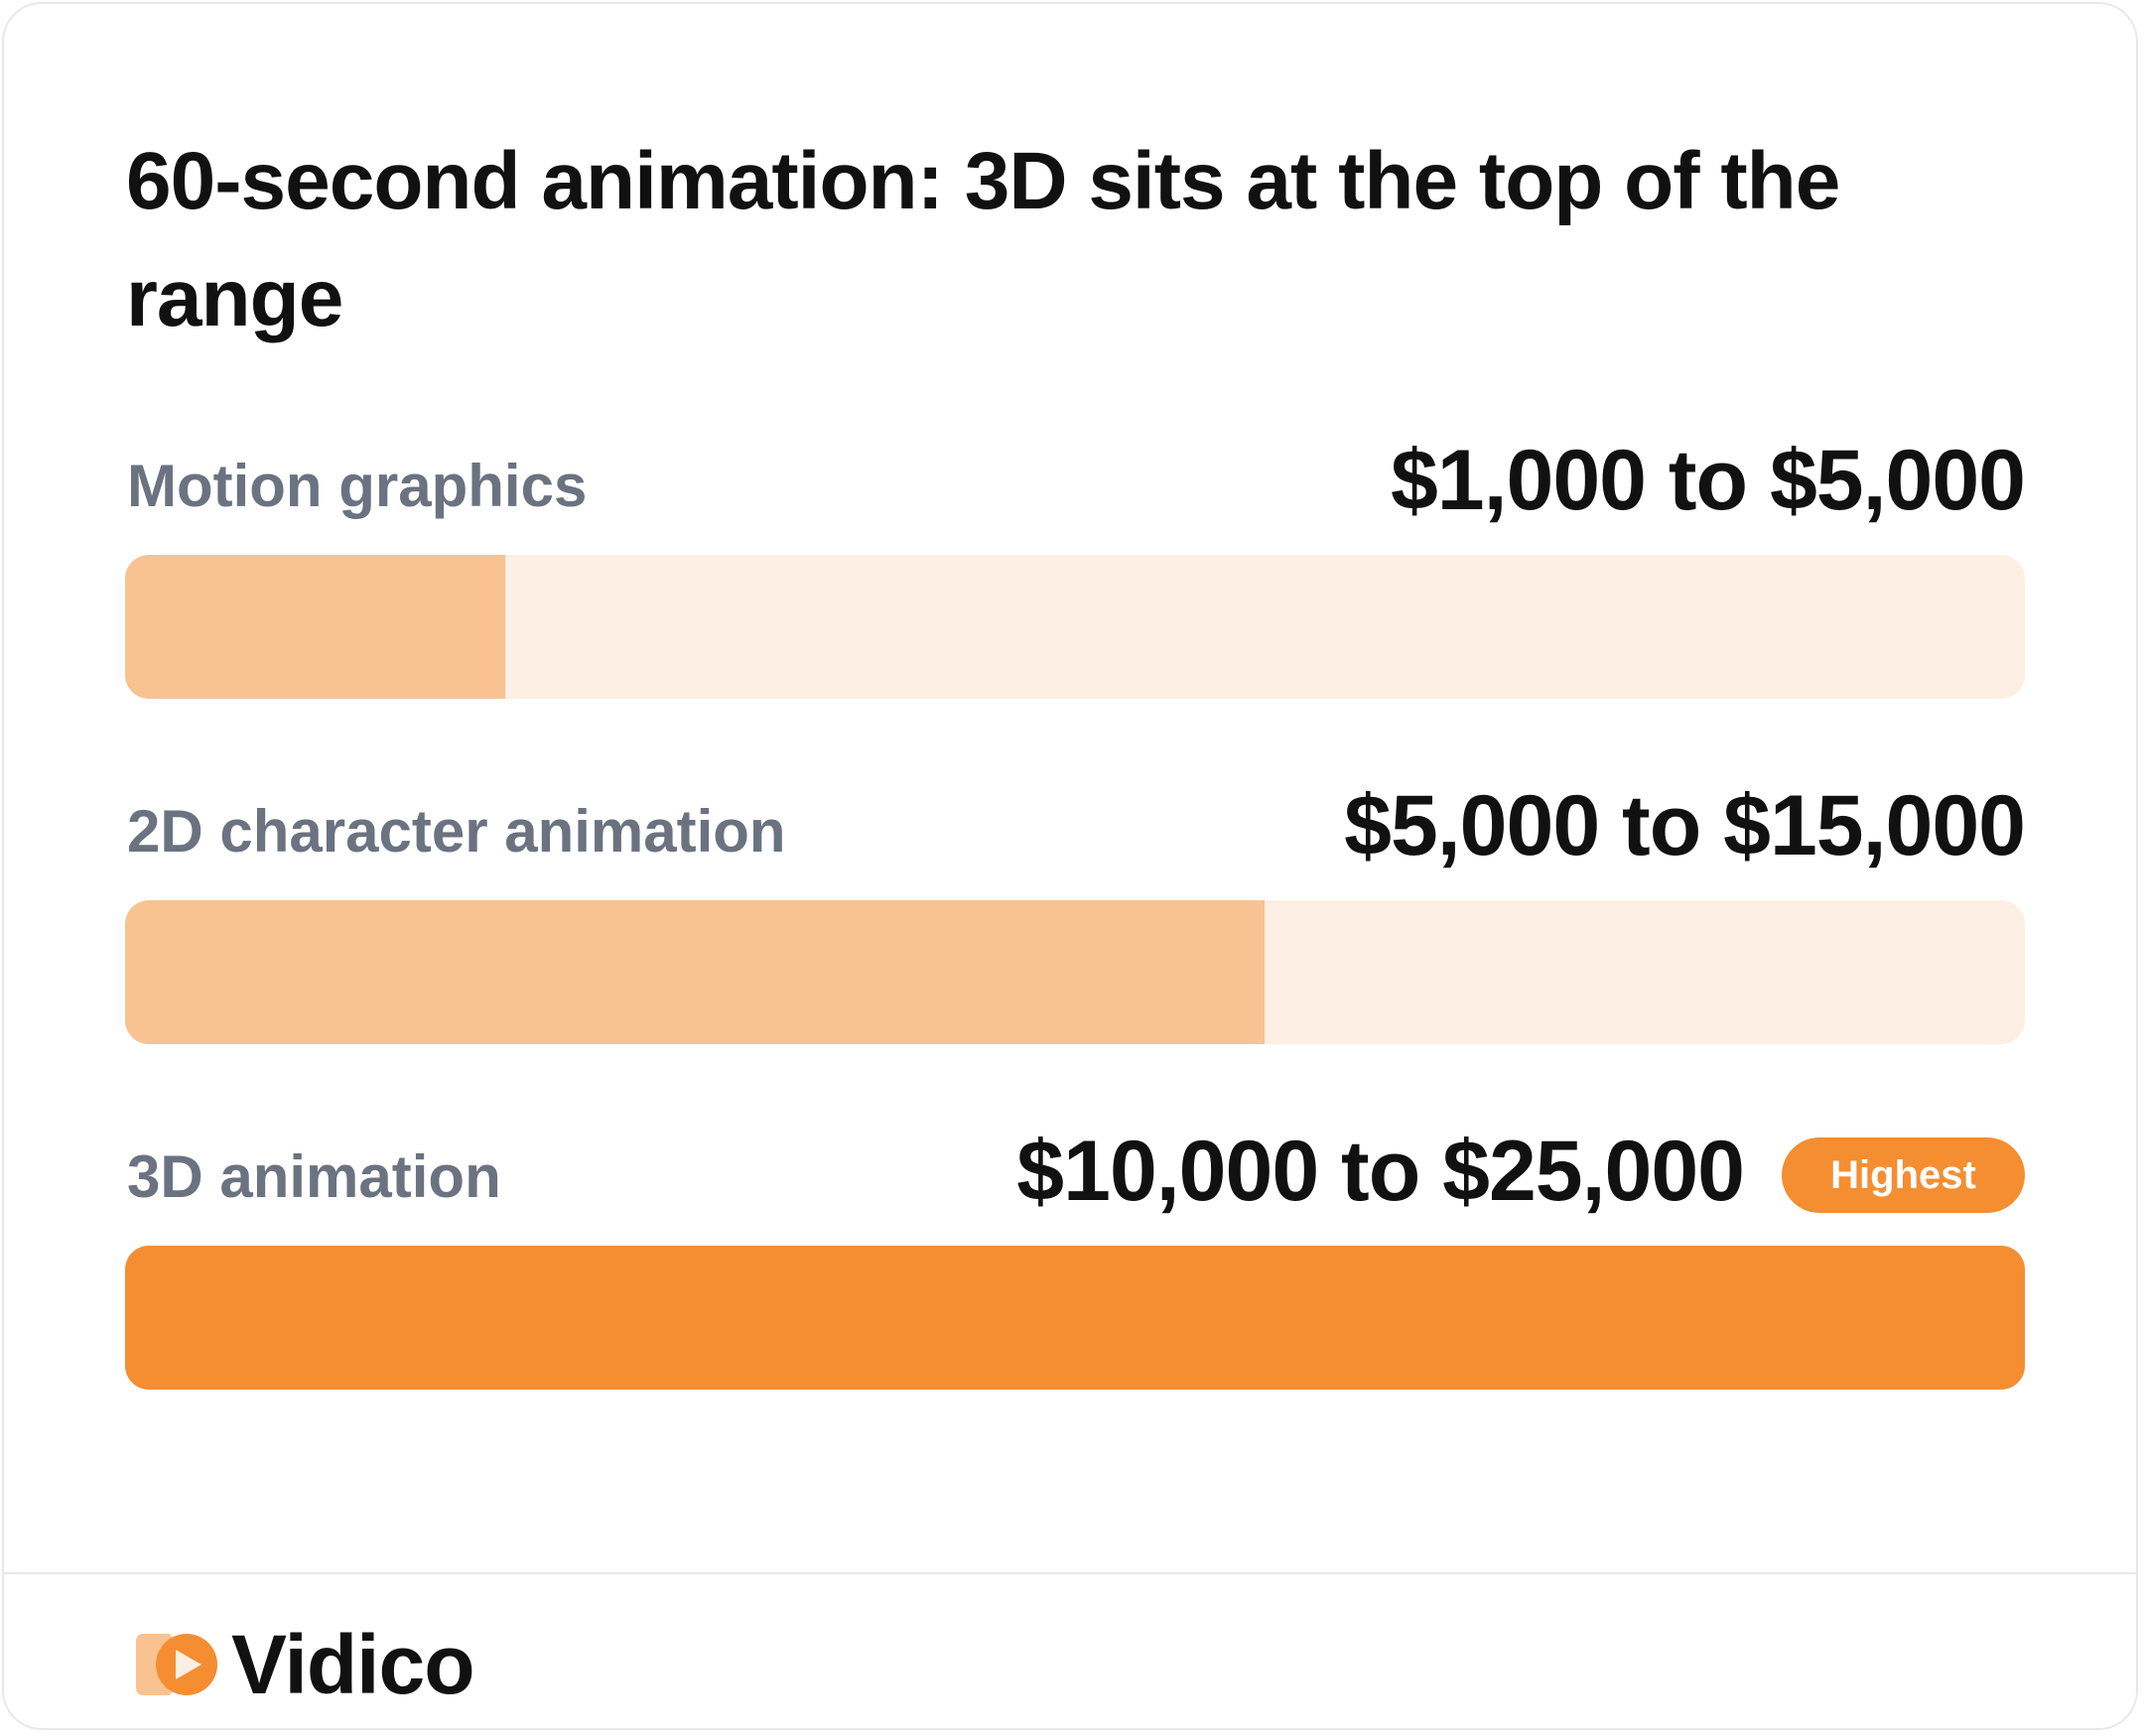 The width and height of the screenshot is (2144, 1736). What do you see at coordinates (314, 1176) in the screenshot?
I see `category-label: 3D animation` at bounding box center [314, 1176].